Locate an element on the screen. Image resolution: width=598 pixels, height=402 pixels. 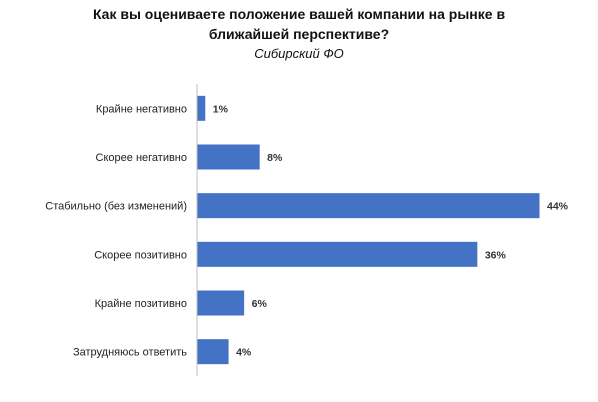
value-label: 8% is located at coordinates (275, 158).